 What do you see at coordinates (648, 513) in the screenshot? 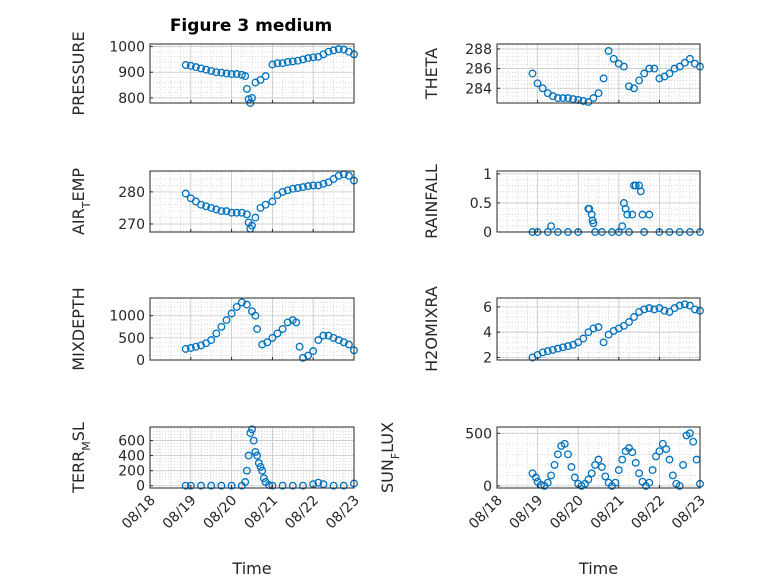
I see `x-tick-label: 08/22` at bounding box center [648, 513].